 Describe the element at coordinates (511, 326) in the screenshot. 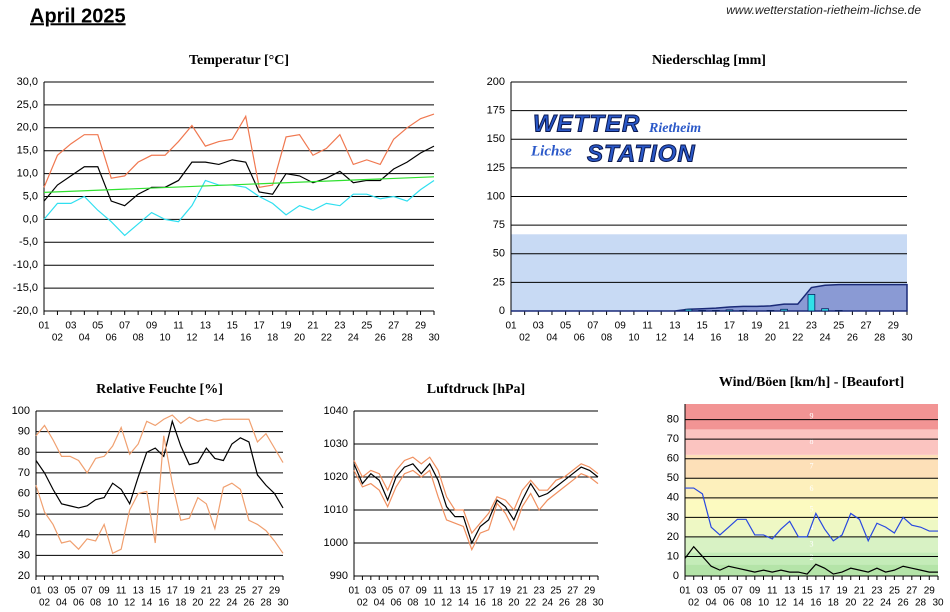

I see `x-tick-label: 01` at that location.